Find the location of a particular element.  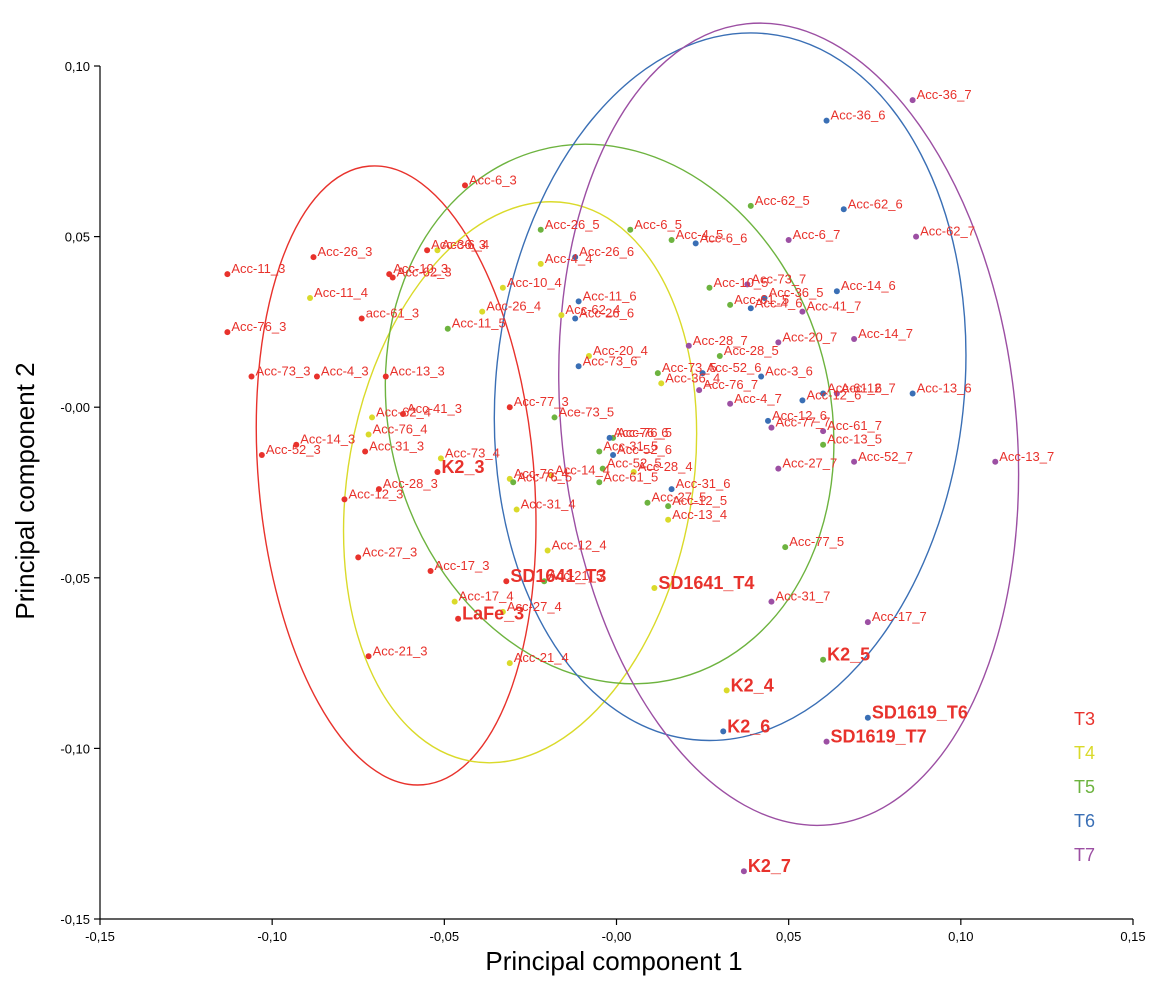

point-label-acc-6-4: Acc-6_4 is located at coordinates (465, 244).